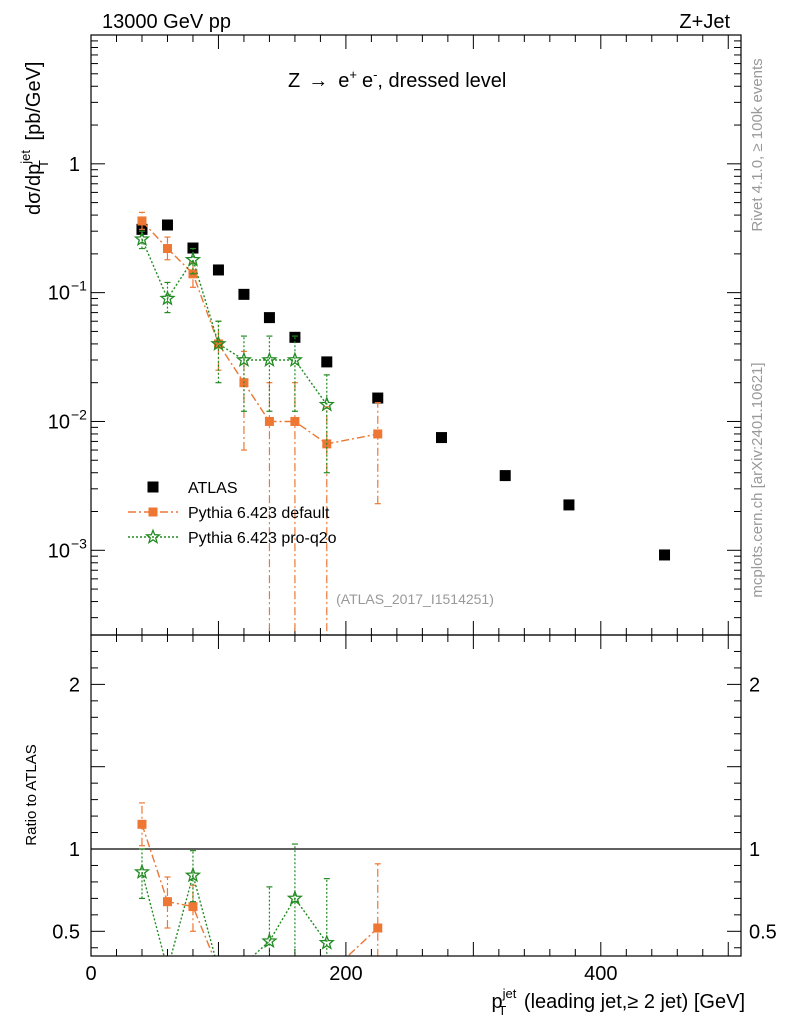 The width and height of the screenshot is (786, 1024). What do you see at coordinates (153, 487) in the screenshot?
I see `legend-marker-atlas` at bounding box center [153, 487].